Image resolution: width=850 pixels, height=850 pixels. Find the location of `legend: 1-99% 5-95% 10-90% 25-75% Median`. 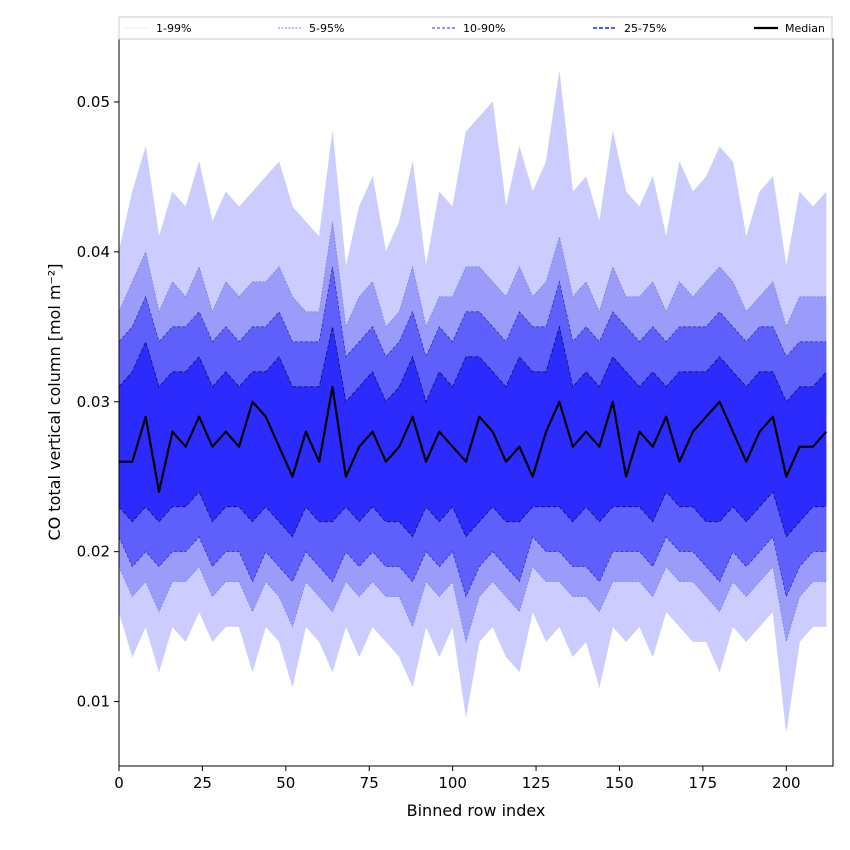

legend: 1-99% 5-95% 10-90% 25-75% Median is located at coordinates (475, 28).